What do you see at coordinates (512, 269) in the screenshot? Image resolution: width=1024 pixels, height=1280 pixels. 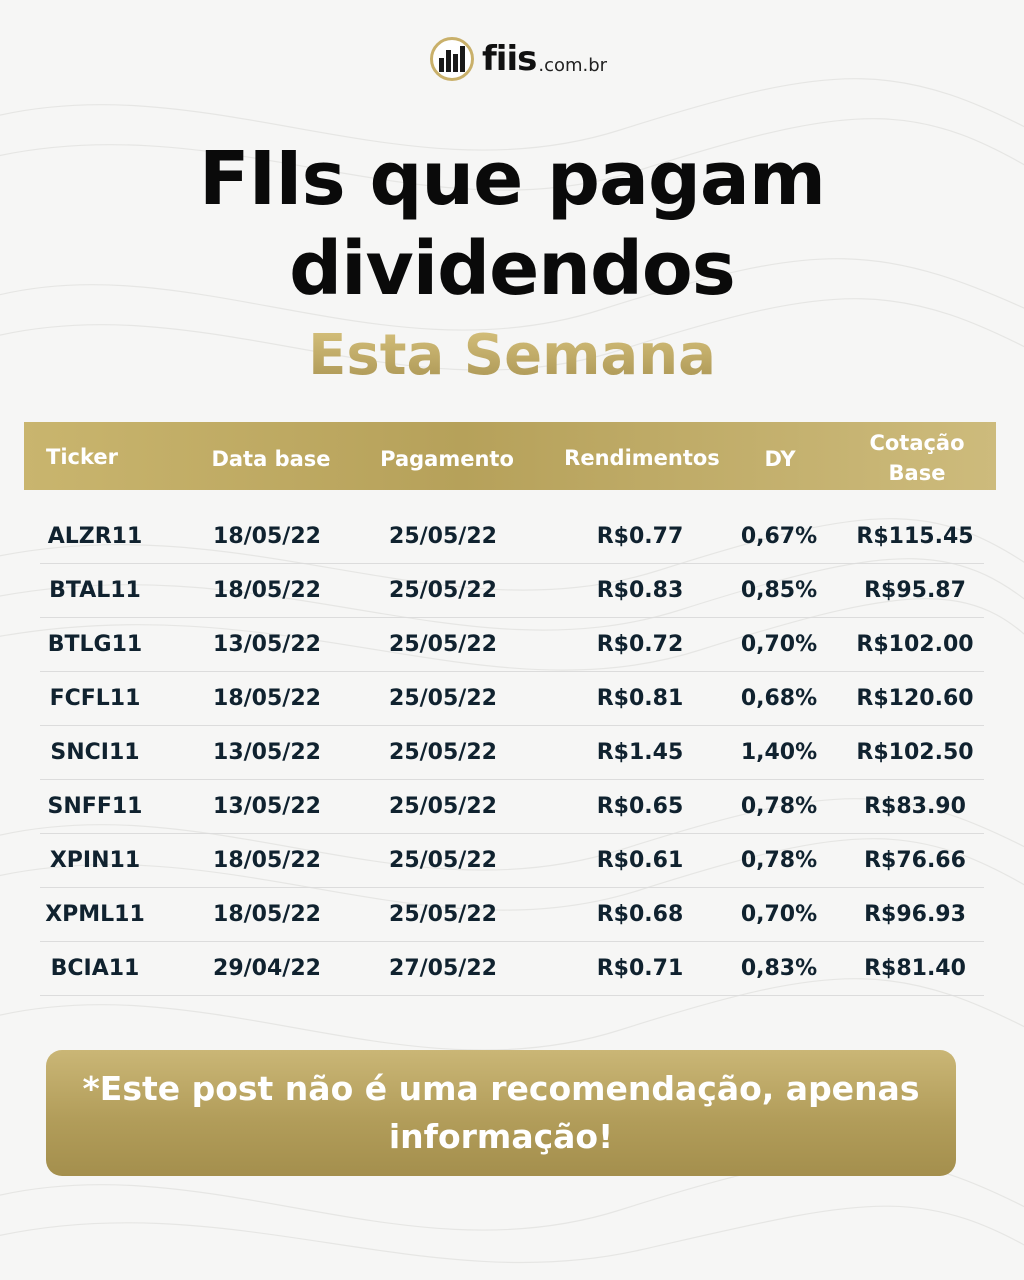 I see `title-line-2: dividendos` at bounding box center [512, 269].